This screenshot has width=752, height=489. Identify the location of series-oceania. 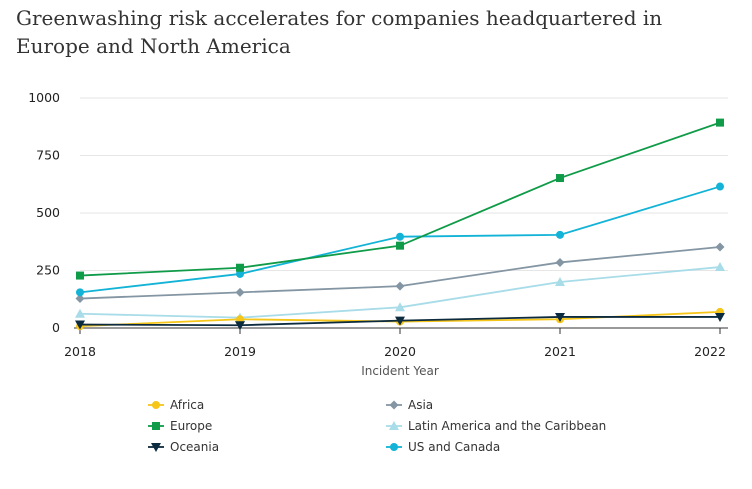
(400, 321).